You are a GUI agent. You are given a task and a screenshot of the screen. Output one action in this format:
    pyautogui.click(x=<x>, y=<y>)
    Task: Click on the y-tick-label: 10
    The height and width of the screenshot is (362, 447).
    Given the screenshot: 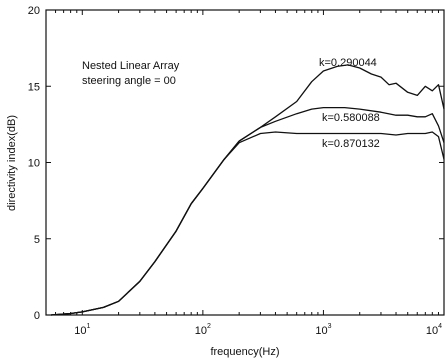 What is the action you would take?
    pyautogui.click(x=34, y=164)
    